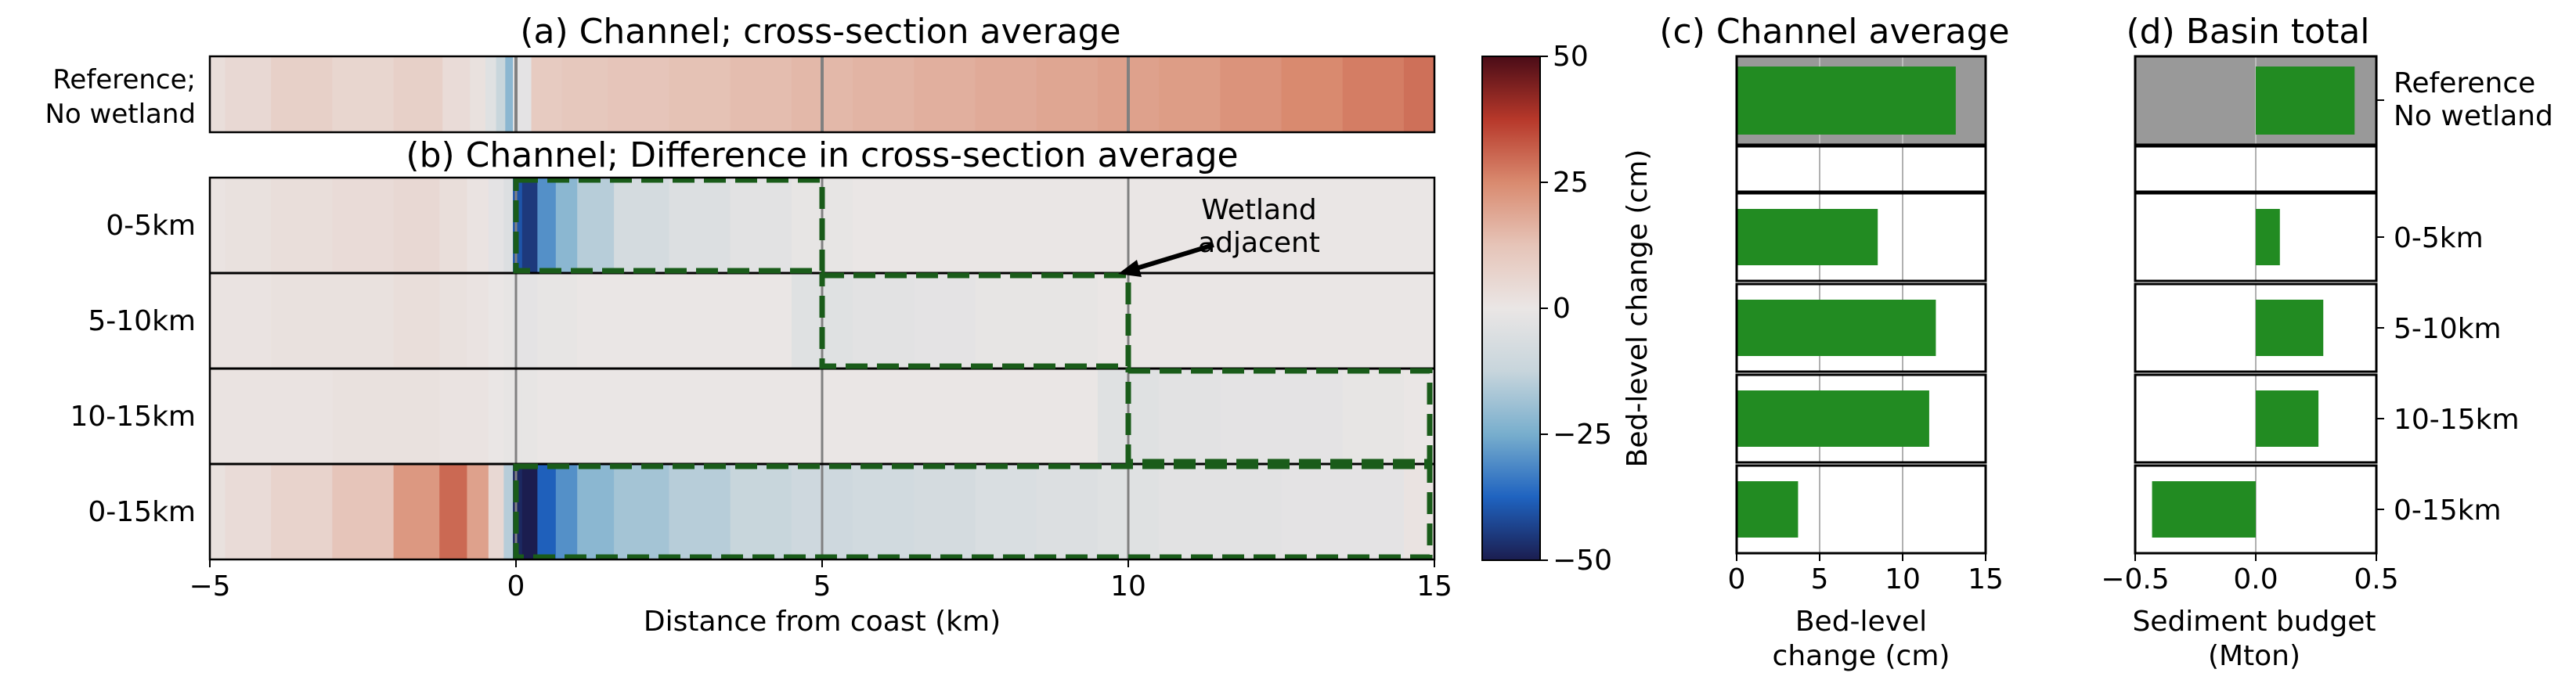  What do you see at coordinates (1258, 210) in the screenshot?
I see `annotation-wetland-line1: Wetland` at bounding box center [1258, 210].